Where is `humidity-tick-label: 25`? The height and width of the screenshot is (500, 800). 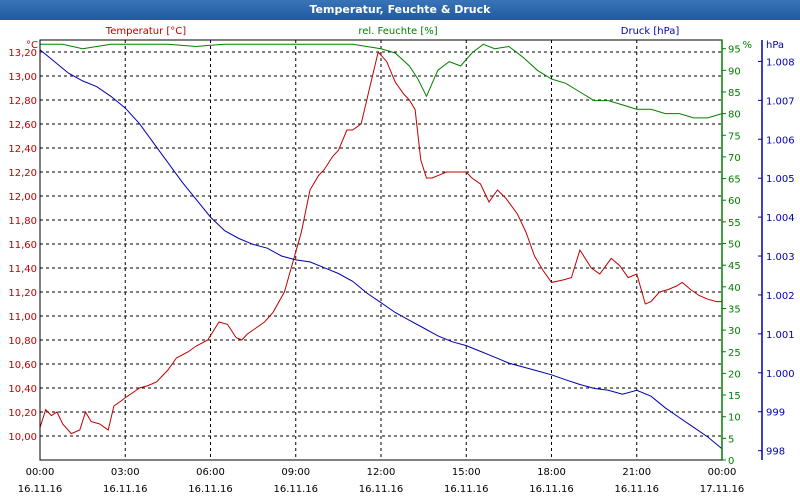 humidity-tick-label: 25 is located at coordinates (734, 353).